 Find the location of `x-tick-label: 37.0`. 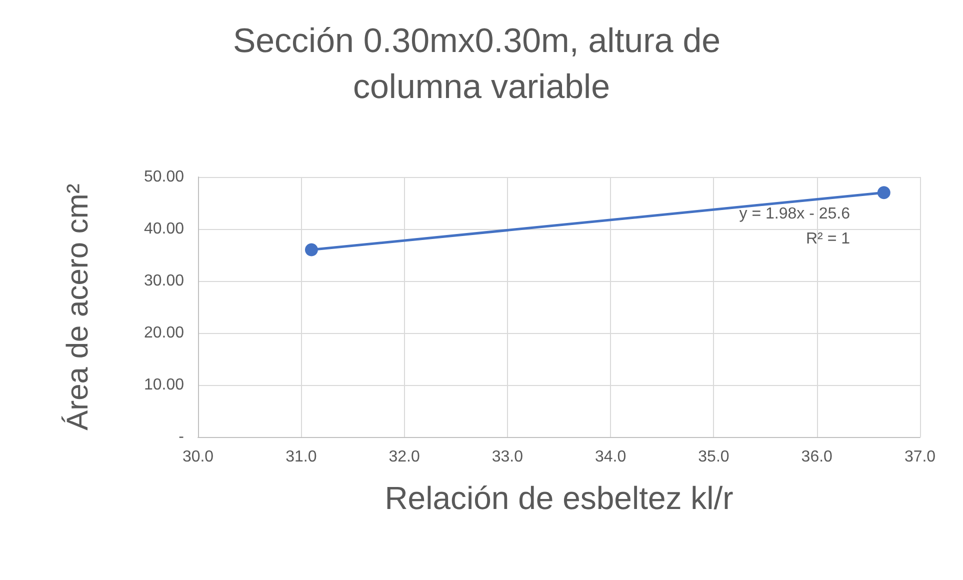

x-tick-label: 37.0 is located at coordinates (920, 457).